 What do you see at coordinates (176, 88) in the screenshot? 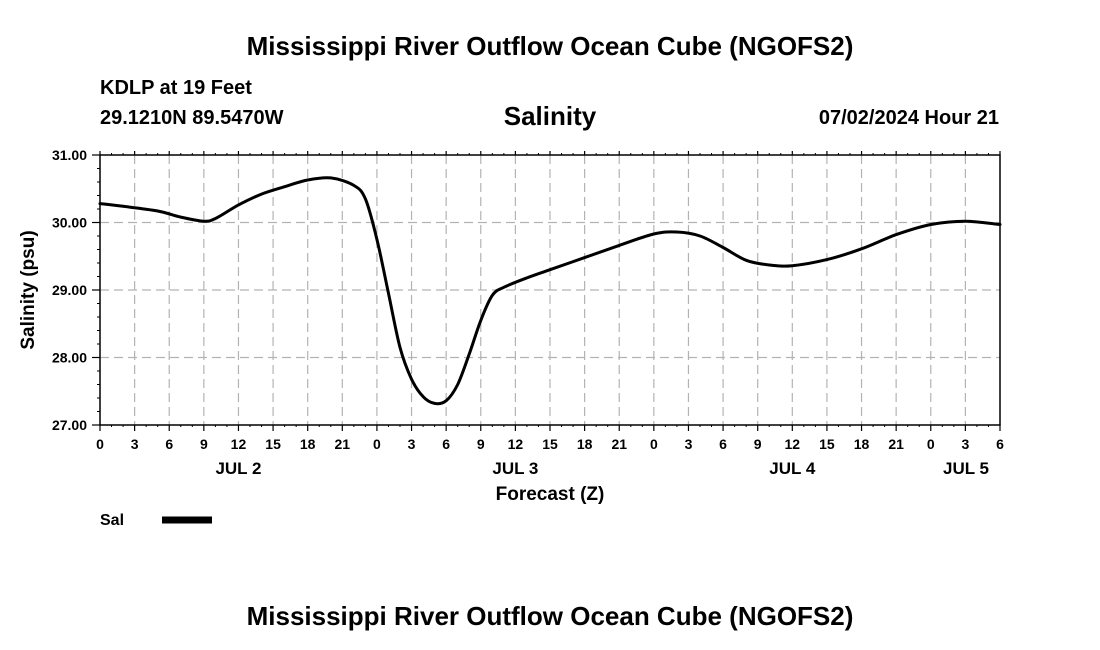
I see `station-label: KDLP at 19 Feet` at bounding box center [176, 88].